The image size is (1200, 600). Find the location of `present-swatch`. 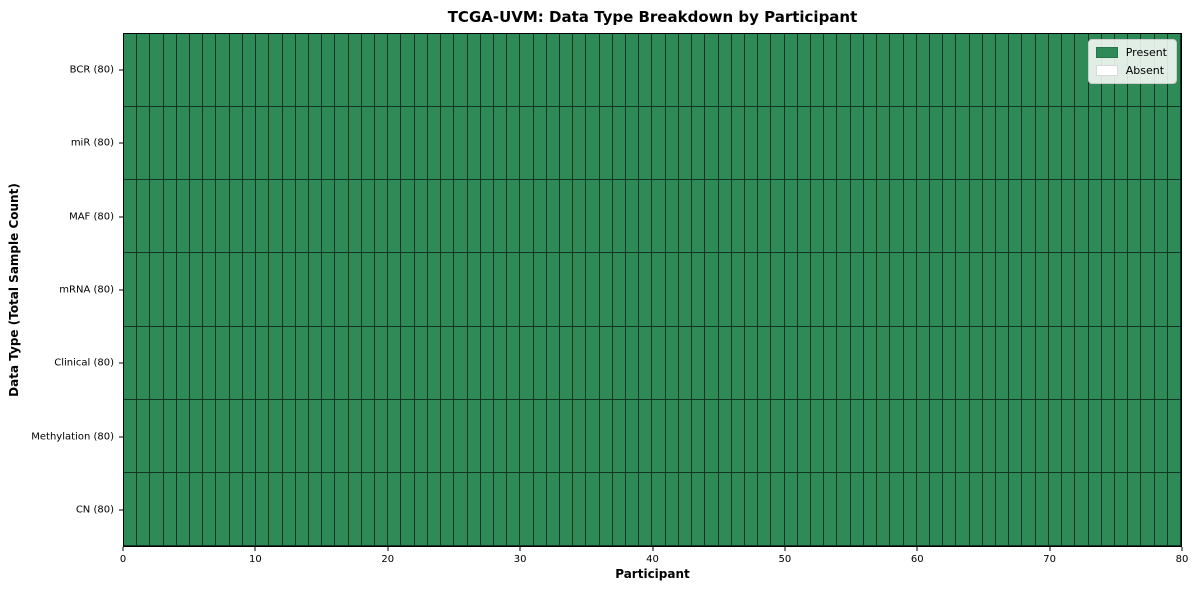

present-swatch is located at coordinates (1106, 52).